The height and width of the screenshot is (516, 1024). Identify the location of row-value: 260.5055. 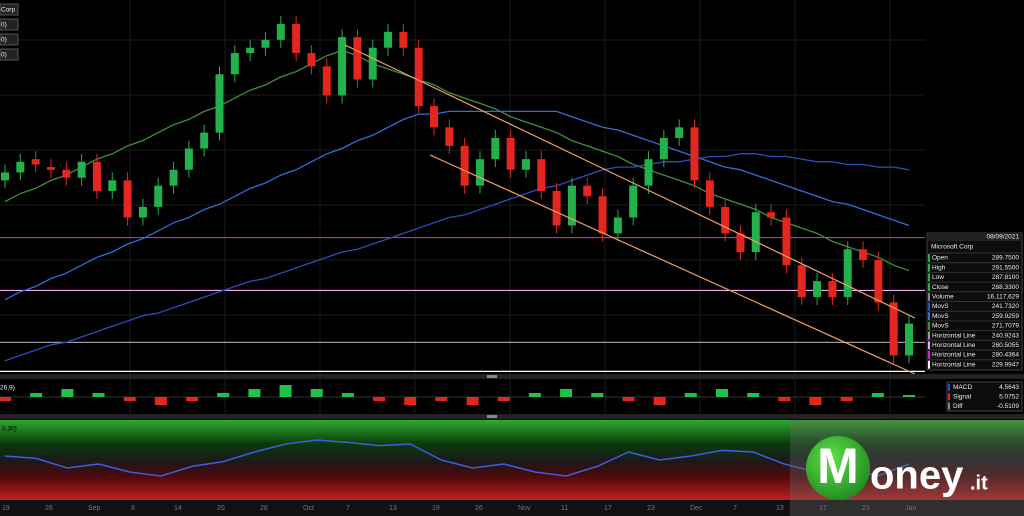
(1005, 345).